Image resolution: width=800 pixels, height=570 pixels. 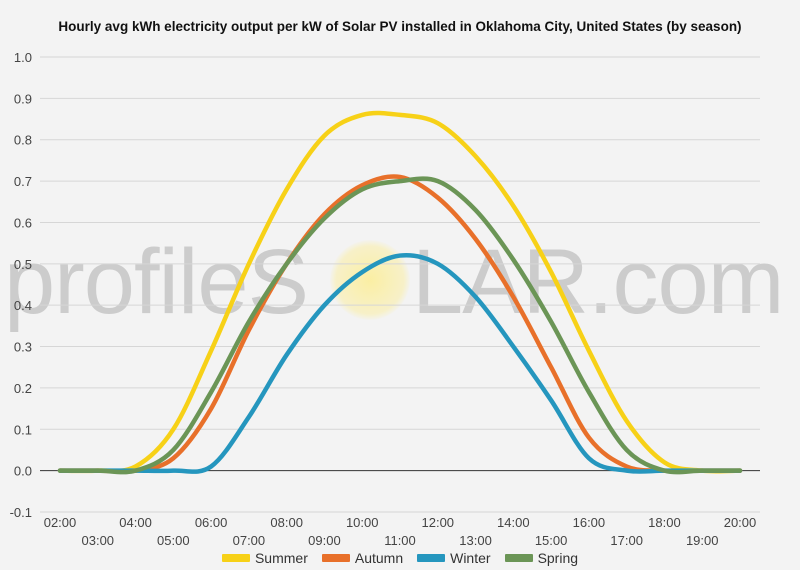 I want to click on legend-item-spring: Spring, so click(x=541, y=558).